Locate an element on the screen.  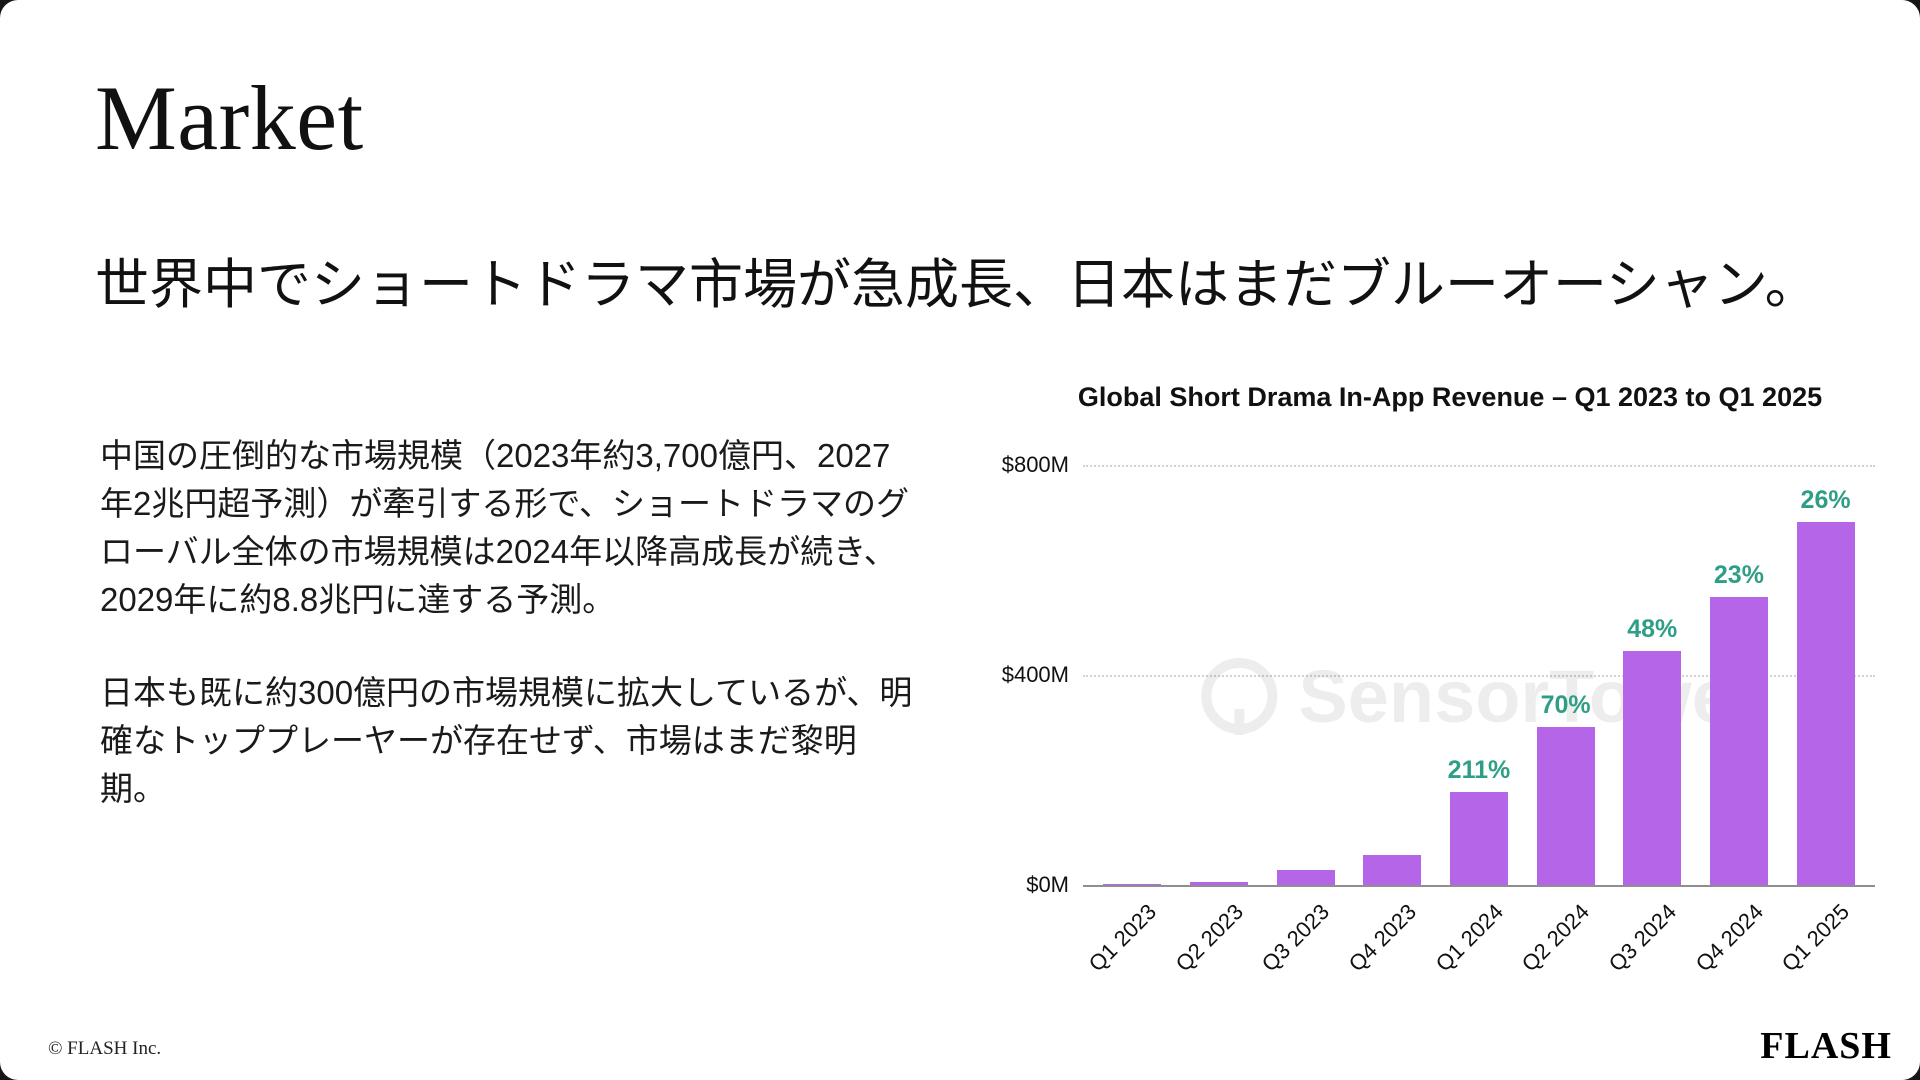
bar-column: 26% is located at coordinates (1825, 675).